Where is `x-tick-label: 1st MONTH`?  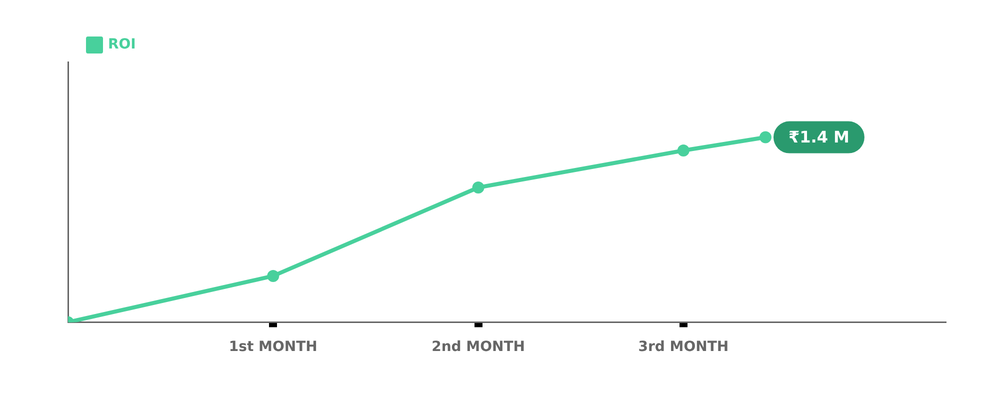
x-tick-label: 1st MONTH is located at coordinates (273, 347).